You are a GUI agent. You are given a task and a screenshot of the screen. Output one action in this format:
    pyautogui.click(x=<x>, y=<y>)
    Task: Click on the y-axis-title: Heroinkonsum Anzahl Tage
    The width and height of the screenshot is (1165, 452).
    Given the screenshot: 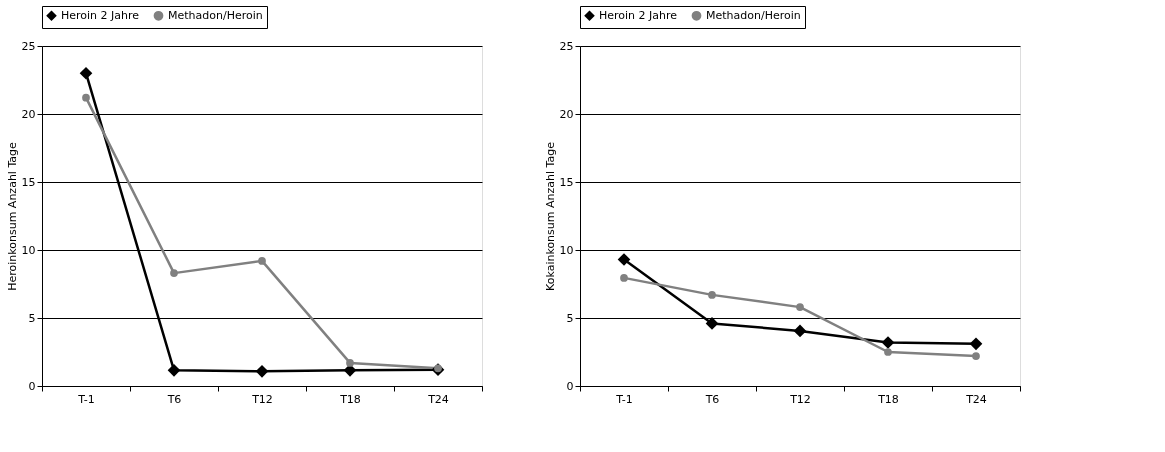 What is the action you would take?
    pyautogui.click(x=12, y=216)
    